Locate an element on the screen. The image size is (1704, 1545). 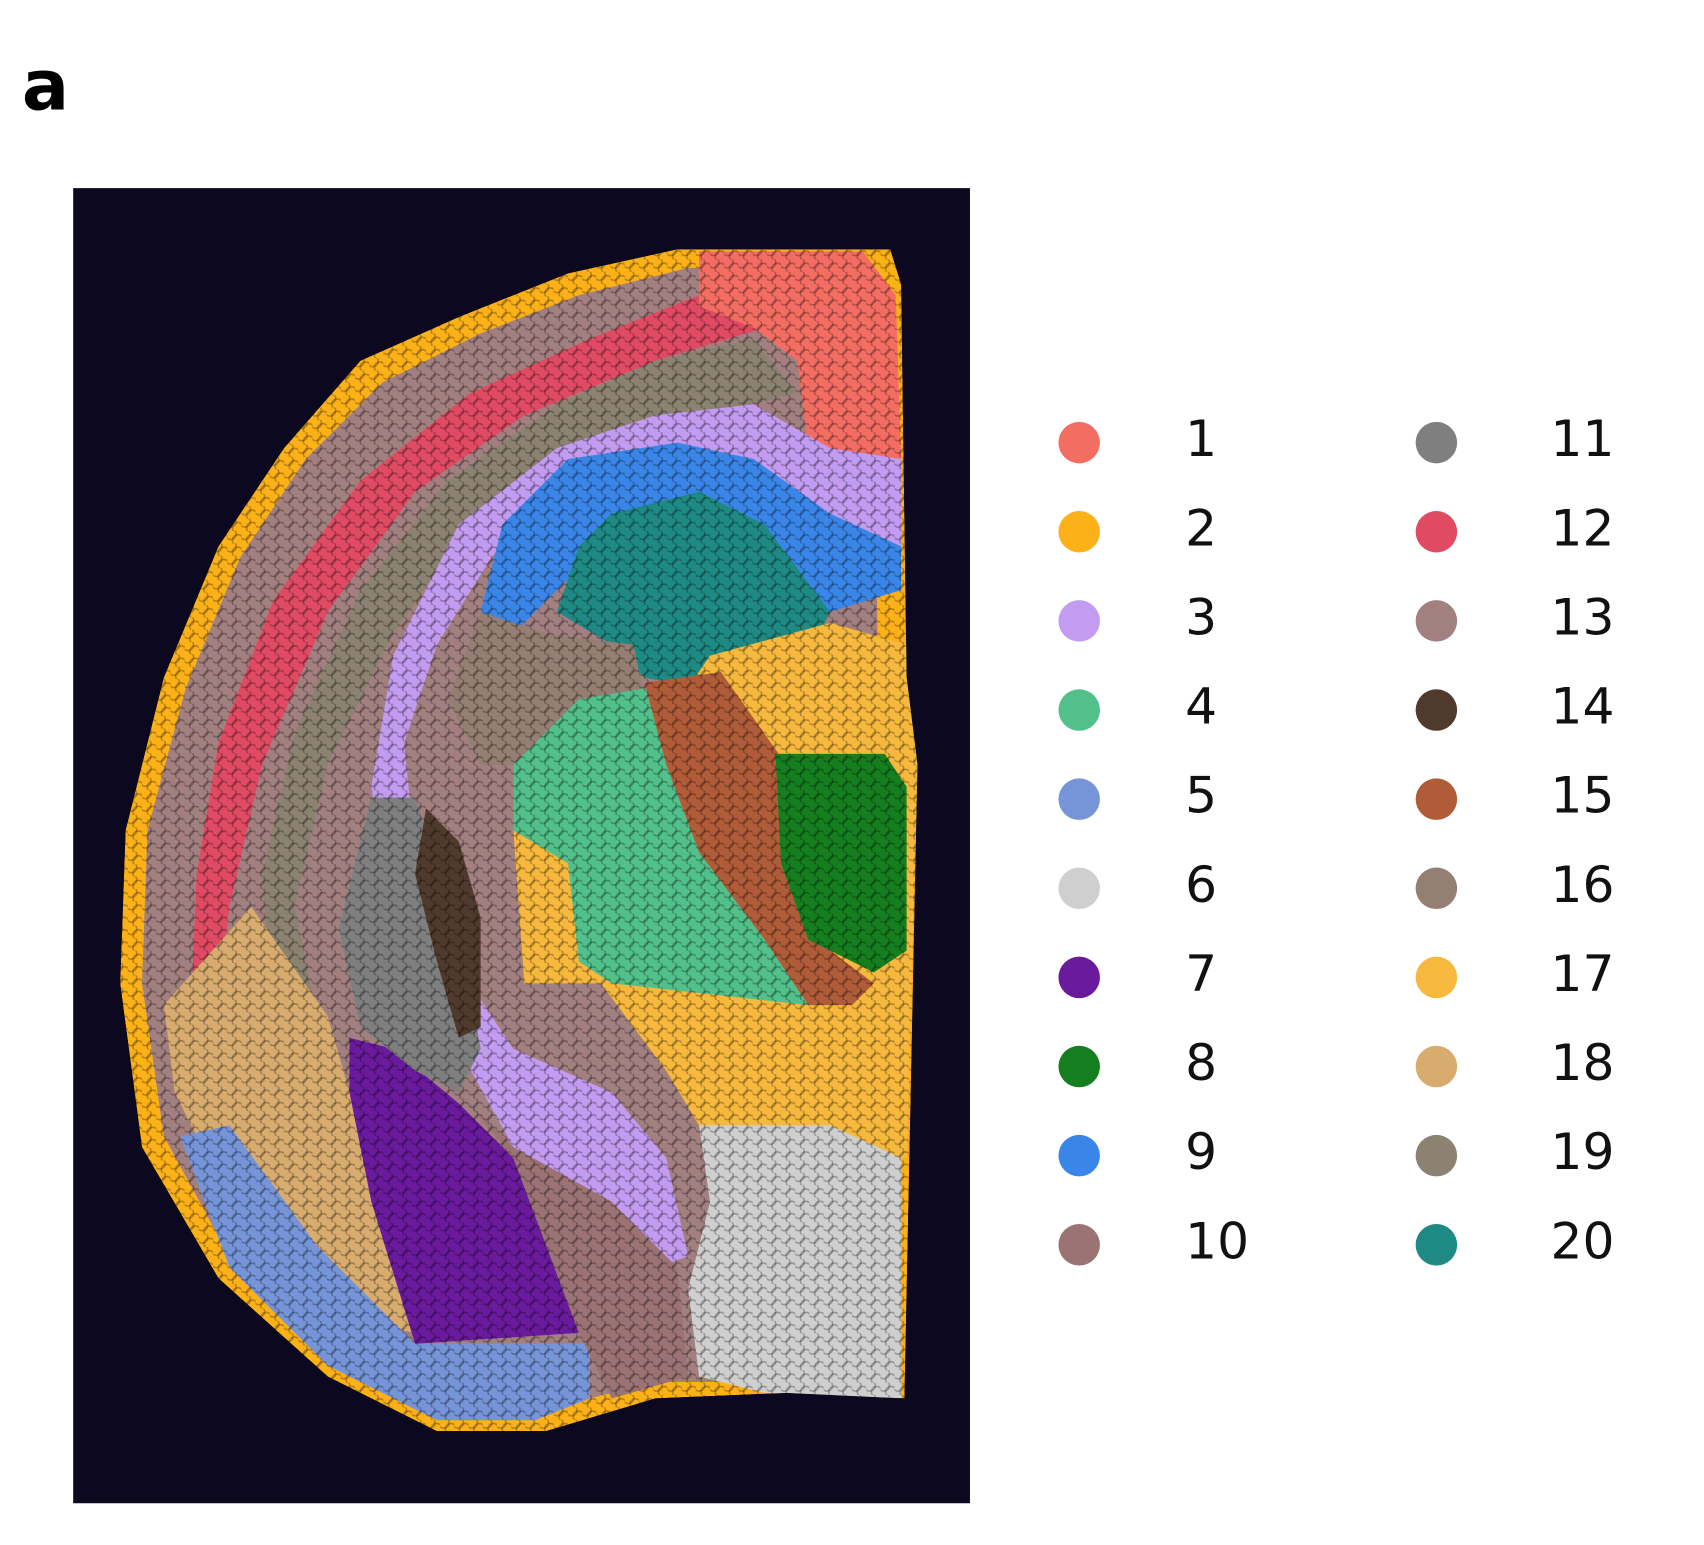
legend-label: 7 is located at coordinates (1201, 973).